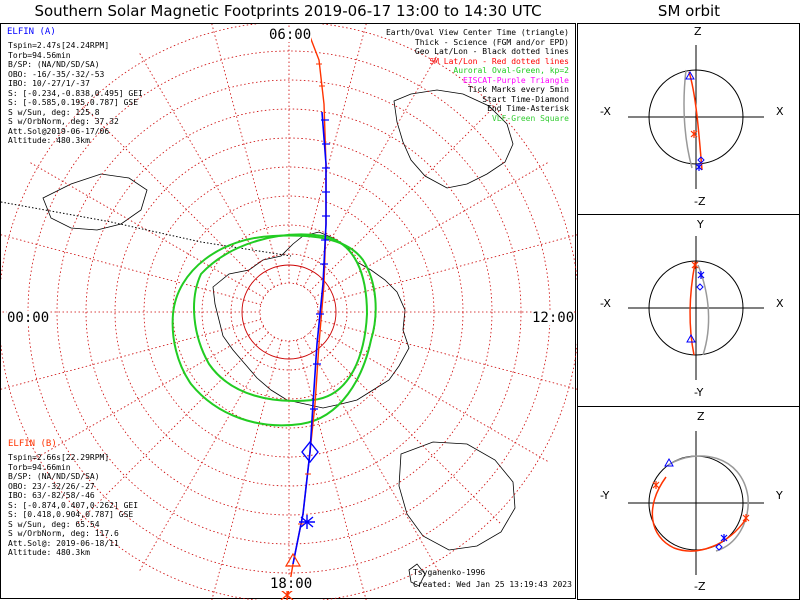 This screenshot has width=800, height=600. Describe the element at coordinates (605, 495) in the screenshot. I see `axis-left: -Y` at that location.